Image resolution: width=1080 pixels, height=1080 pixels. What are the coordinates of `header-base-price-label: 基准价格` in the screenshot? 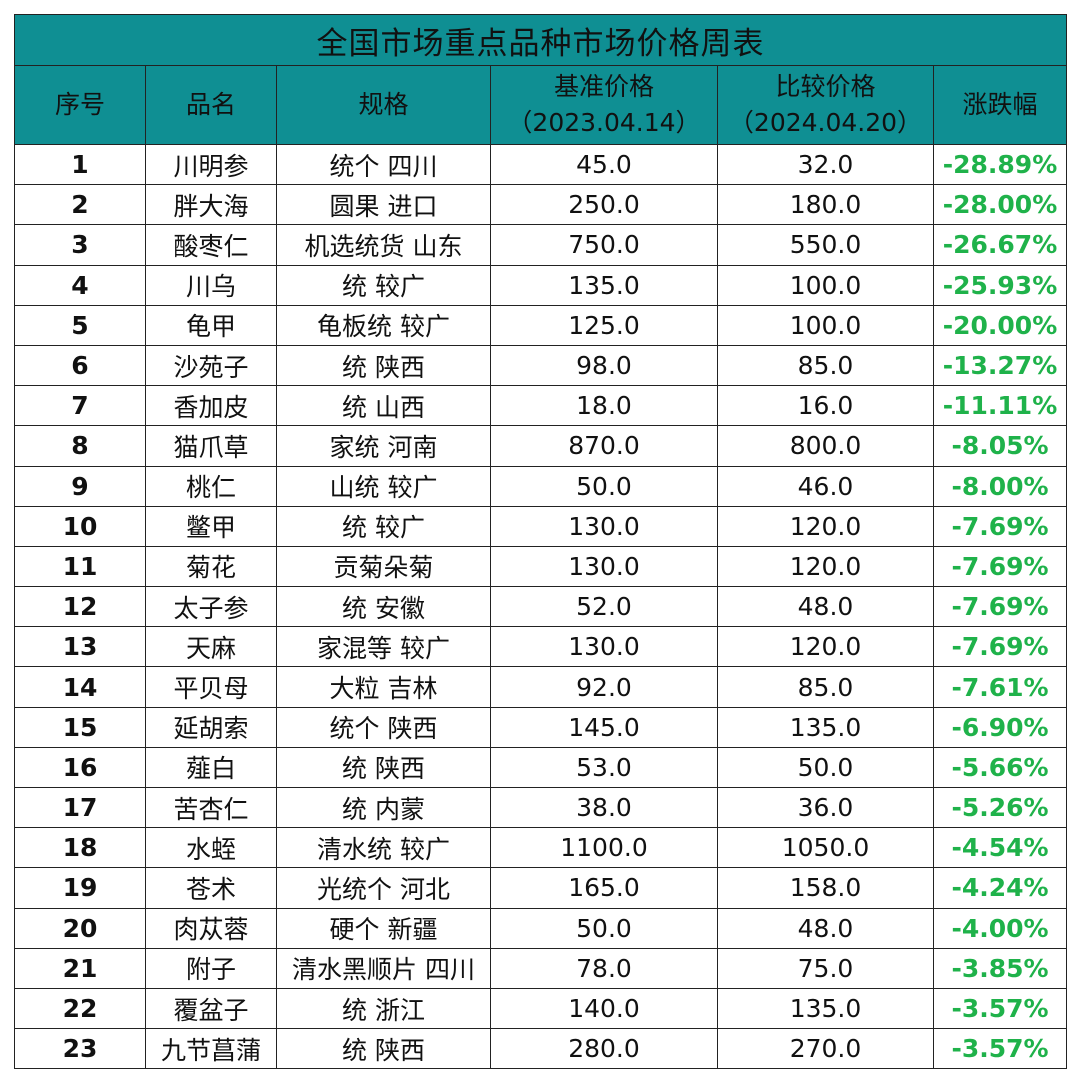 It's located at (603, 86).